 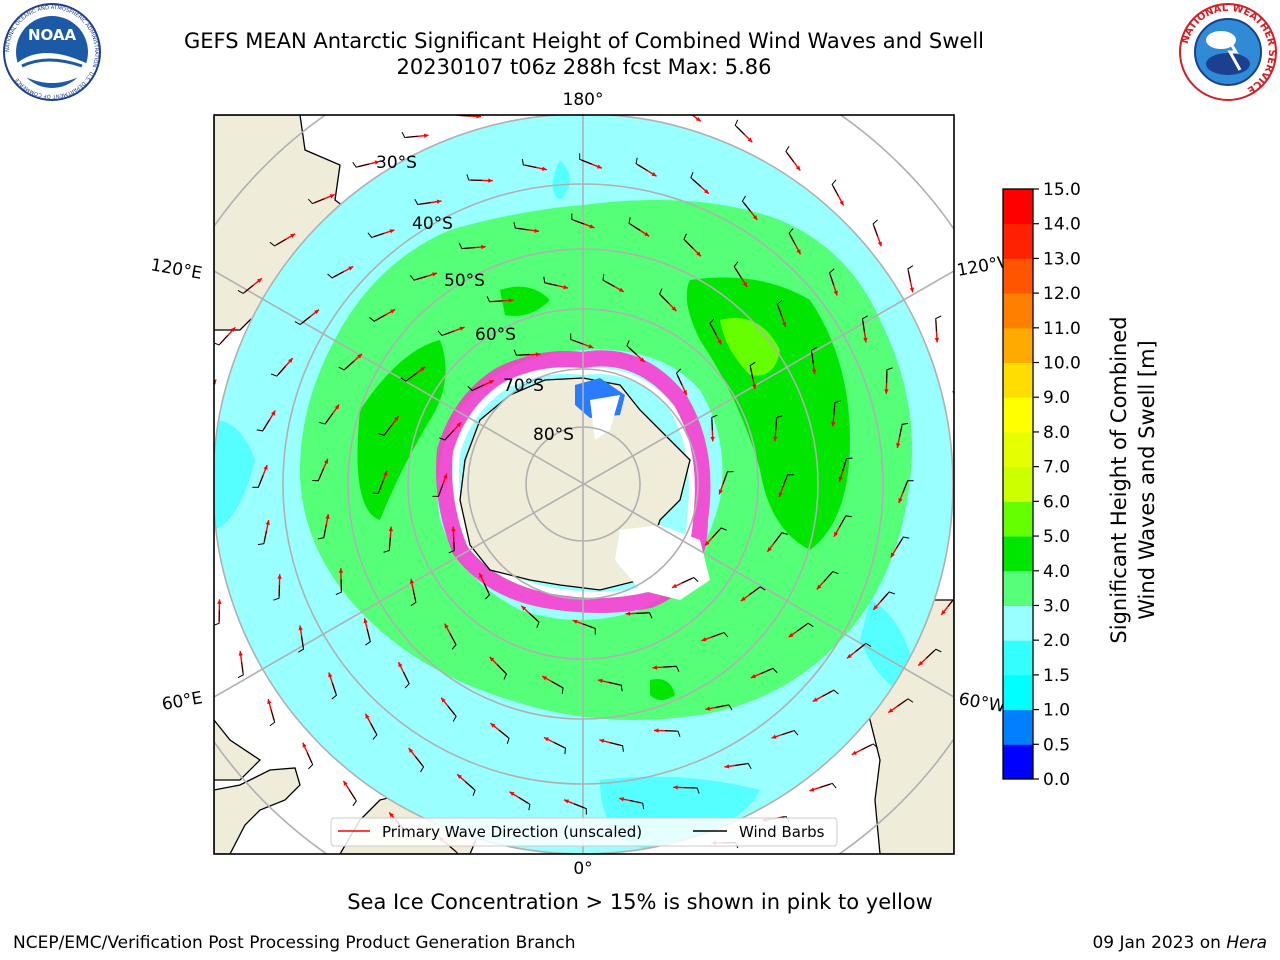 What do you see at coordinates (1062, 225) in the screenshot?
I see `colorbar-tick-label: 14.0` at bounding box center [1062, 225].